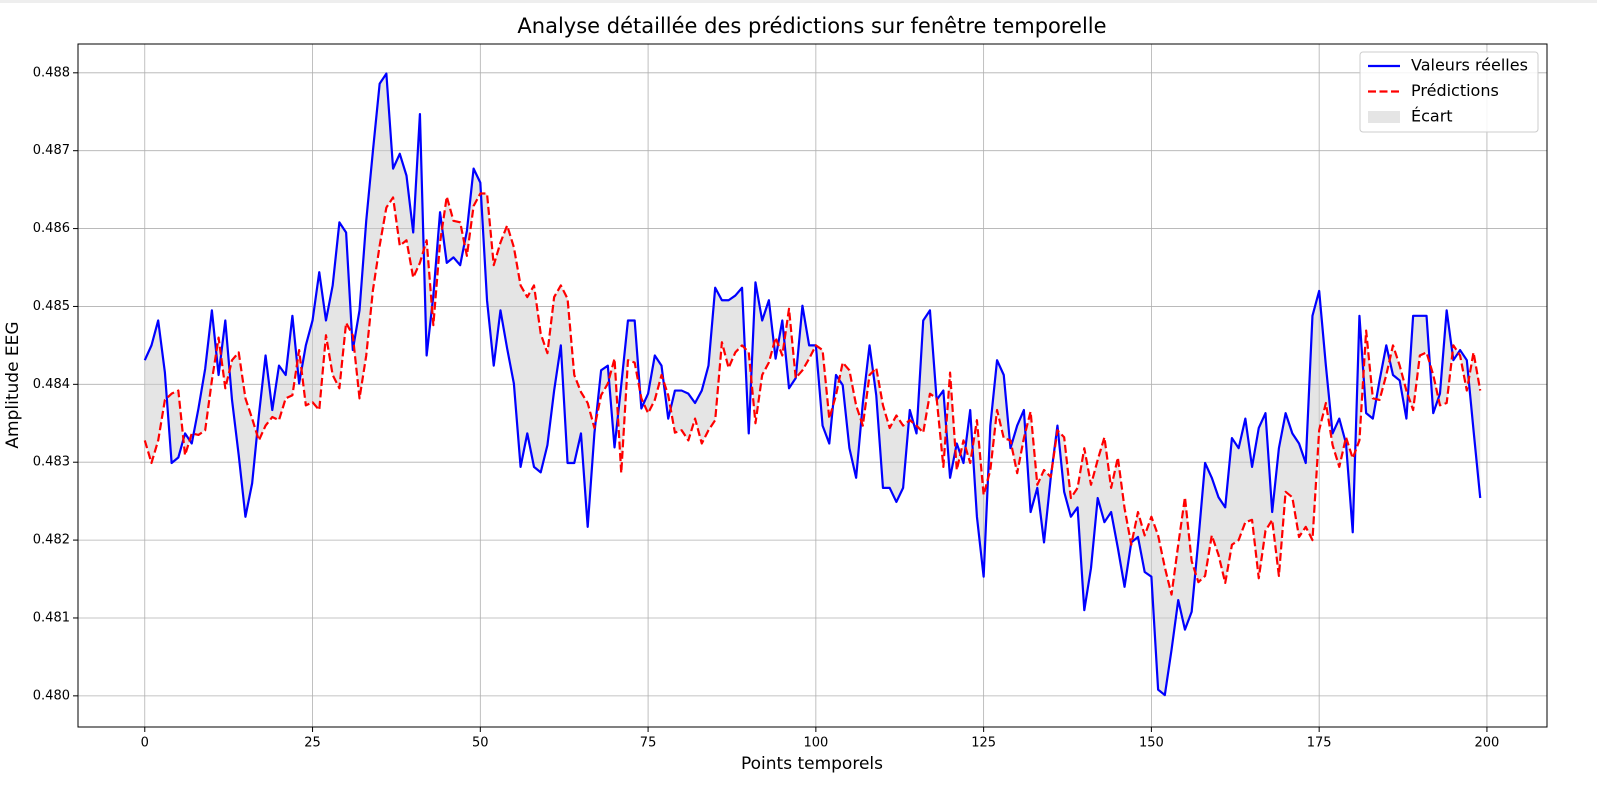  What do you see at coordinates (51, 228) in the screenshot?
I see `y-tick-label: 0.486` at bounding box center [51, 228].